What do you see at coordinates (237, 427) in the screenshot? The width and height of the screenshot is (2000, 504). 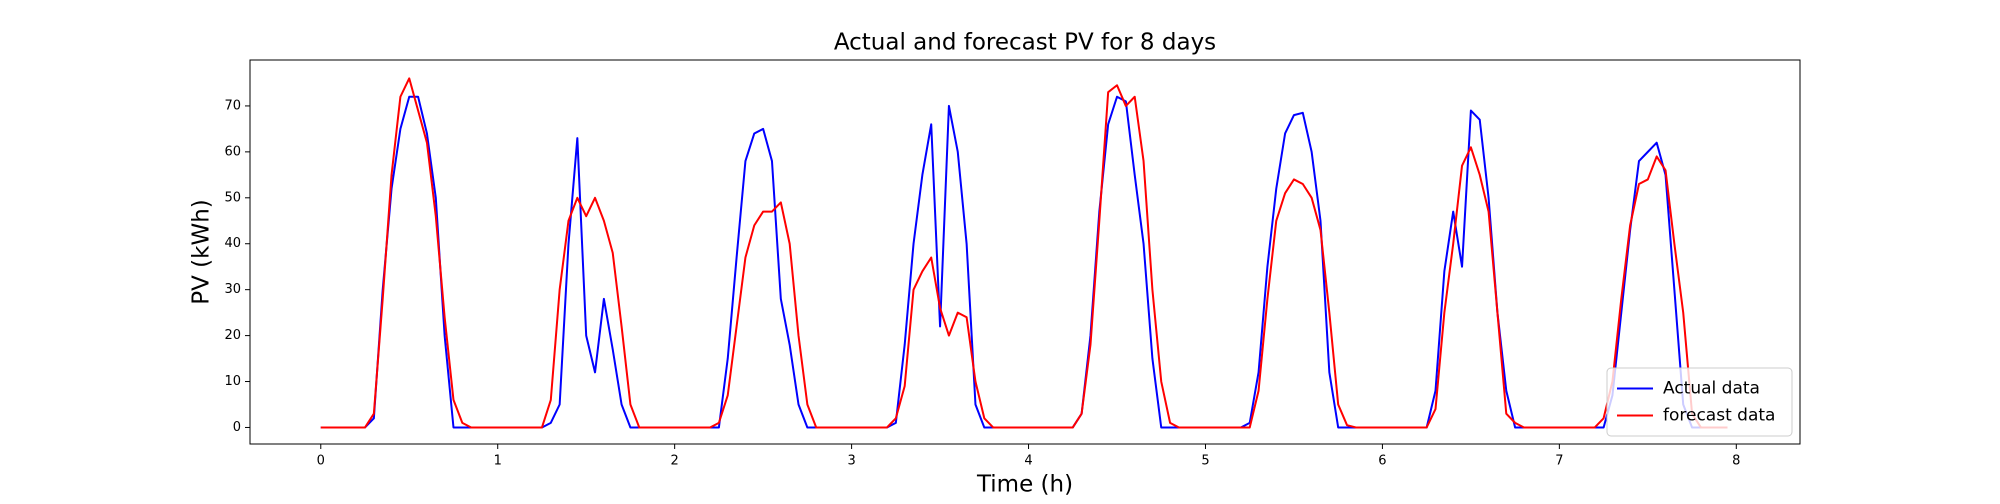 I see `y-tick-label: 0` at bounding box center [237, 427].